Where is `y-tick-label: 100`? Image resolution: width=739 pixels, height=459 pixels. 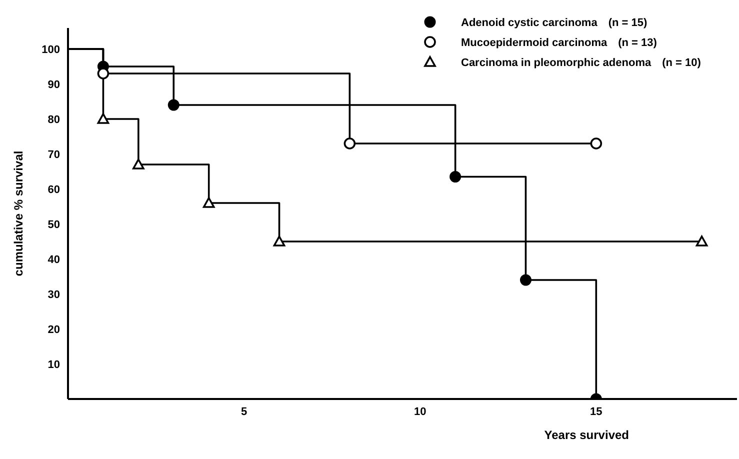
y-tick-label: 100 is located at coordinates (51, 50).